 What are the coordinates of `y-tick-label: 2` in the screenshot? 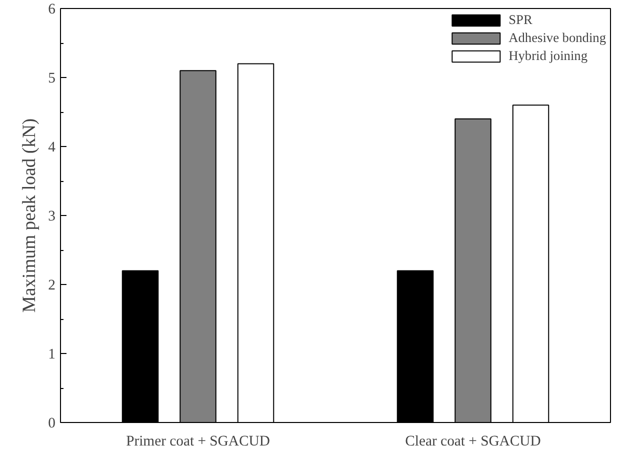 It's located at (52, 286).